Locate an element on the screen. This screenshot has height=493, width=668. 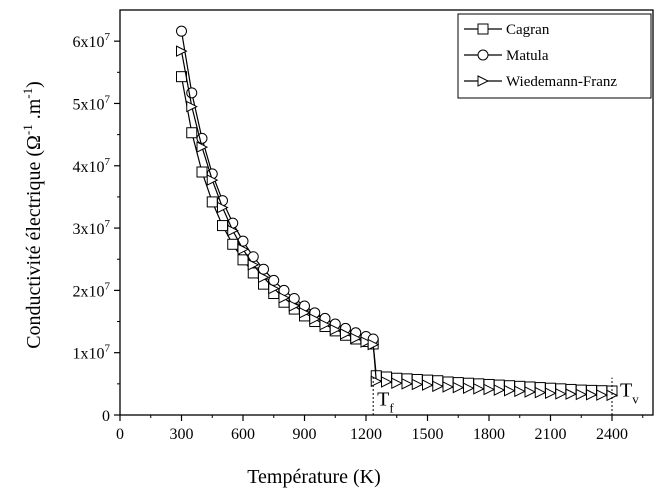
y-axis-title-mid: .m is located at coordinates (34, 111).